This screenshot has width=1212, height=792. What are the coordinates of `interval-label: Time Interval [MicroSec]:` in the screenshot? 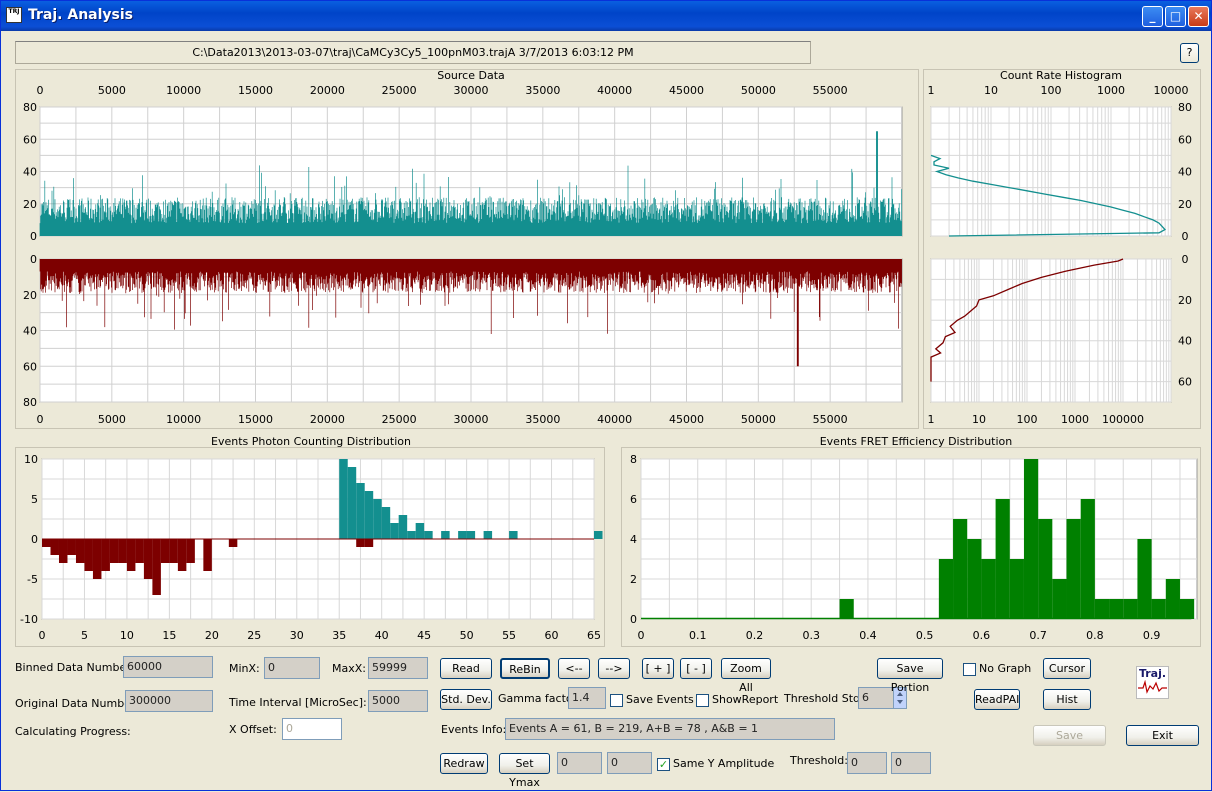 It's located at (298, 702).